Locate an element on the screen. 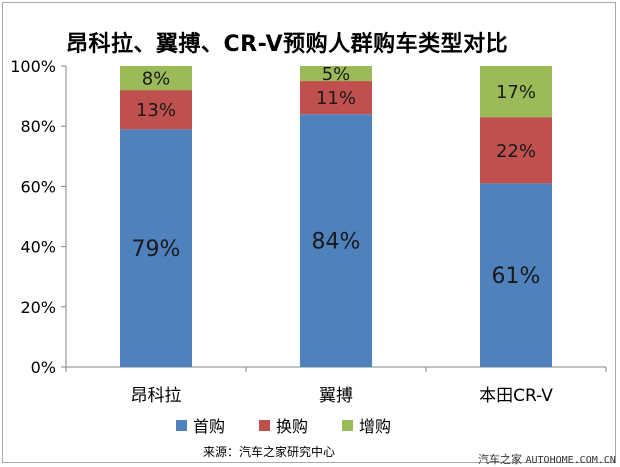 Image resolution: width=620 pixels, height=467 pixels. watermark-latin: AUTOHOME.COM.CN is located at coordinates (570, 460).